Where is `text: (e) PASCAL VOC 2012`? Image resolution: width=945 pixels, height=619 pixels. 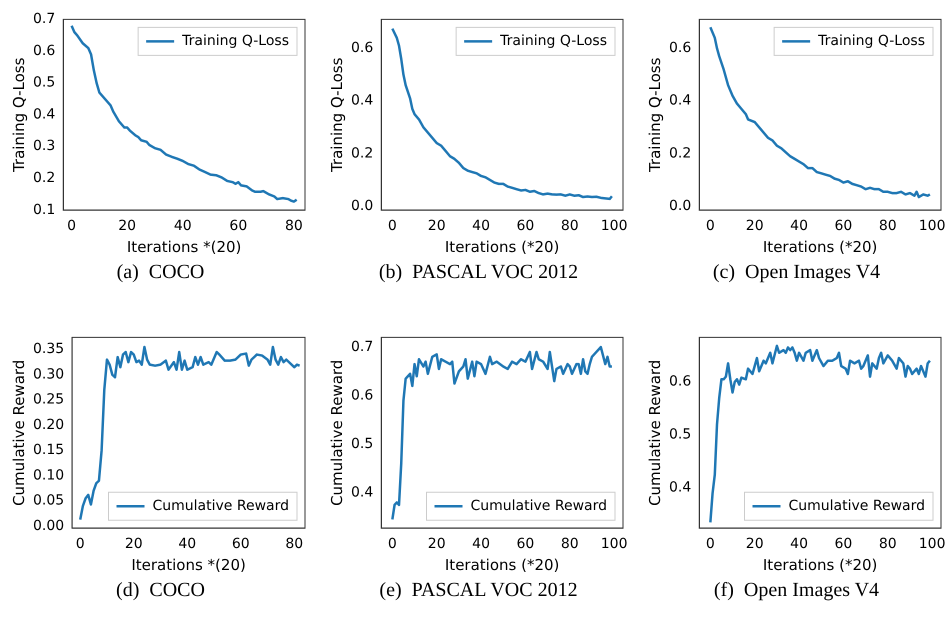
text: (e) PASCAL VOC 2012 is located at coordinates (478, 590).